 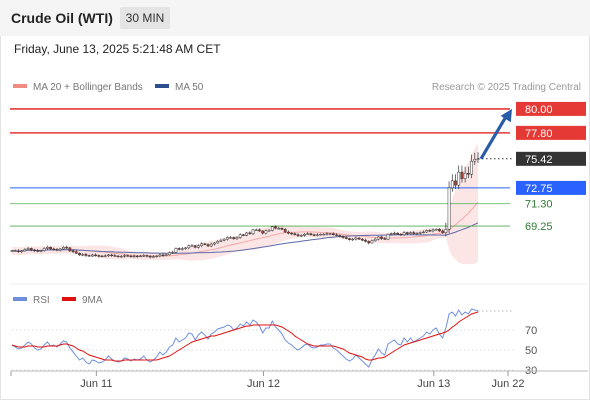 I want to click on price-tag-label-5: 69.25, so click(x=539, y=227).